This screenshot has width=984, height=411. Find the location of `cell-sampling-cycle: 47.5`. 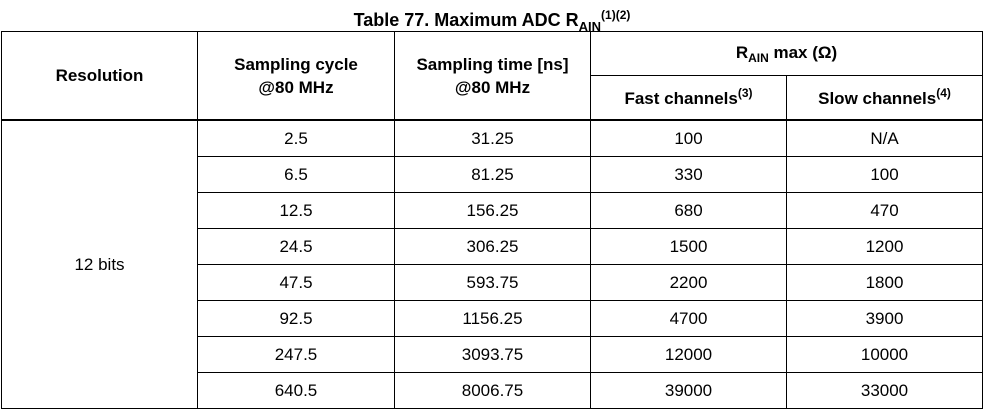

cell-sampling-cycle: 47.5 is located at coordinates (296, 282).